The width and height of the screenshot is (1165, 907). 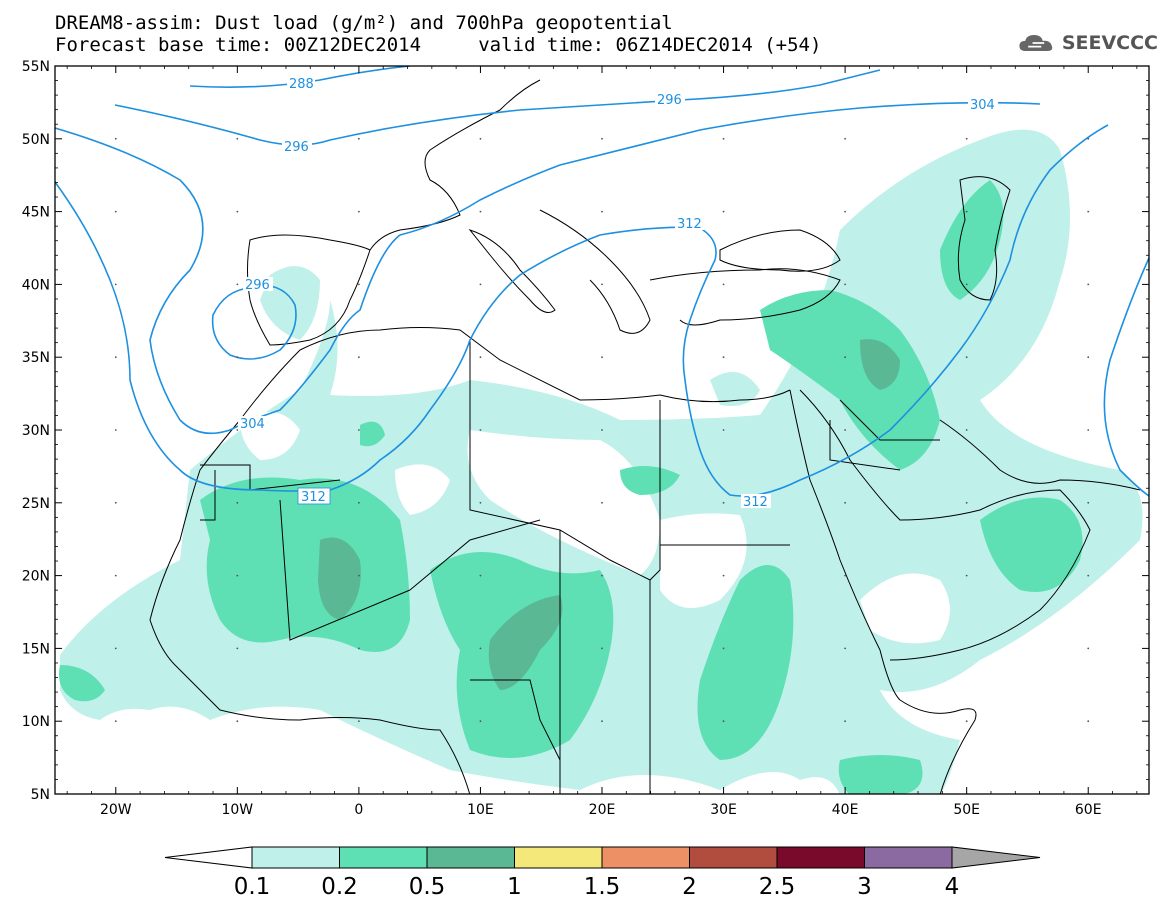 What do you see at coordinates (116, 810) in the screenshot?
I see `lon-label: 20W` at bounding box center [116, 810].